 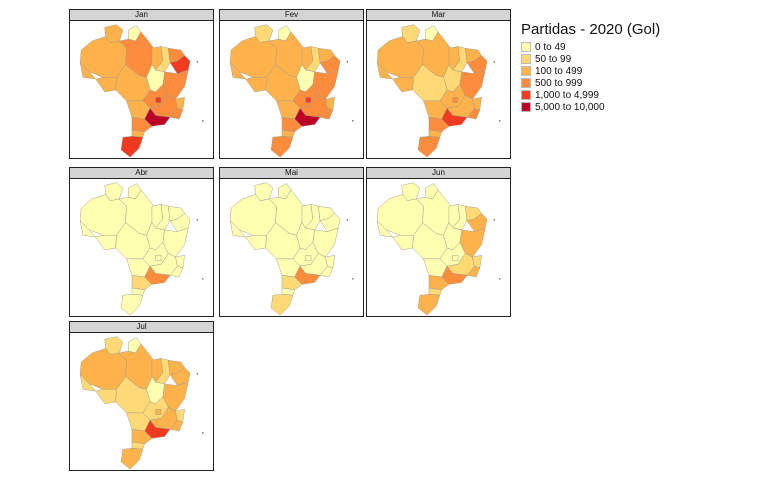 I want to click on legend-item: 100 to 499, so click(x=590, y=71).